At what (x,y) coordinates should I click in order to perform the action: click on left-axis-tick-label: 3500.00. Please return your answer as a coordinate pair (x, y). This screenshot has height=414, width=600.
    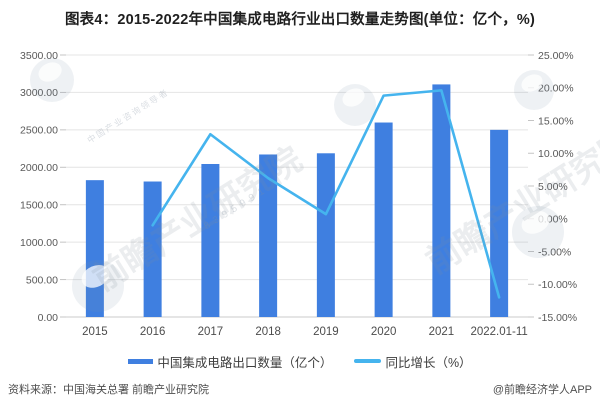
    Looking at the image, I should click on (39, 56).